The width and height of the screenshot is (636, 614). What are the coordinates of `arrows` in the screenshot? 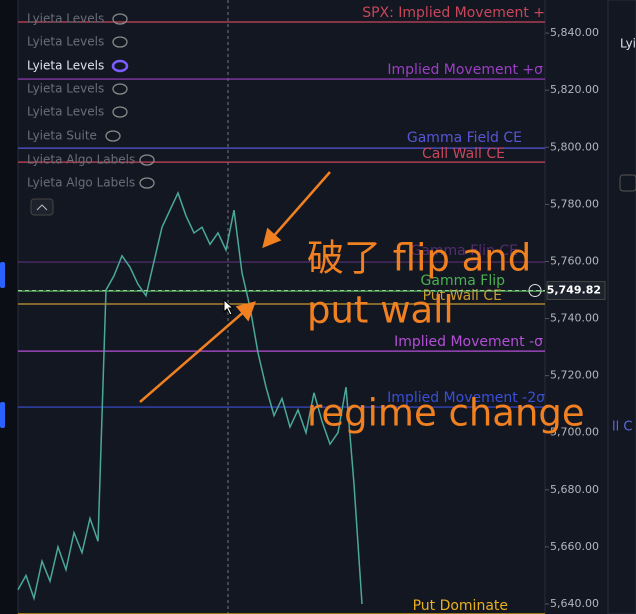 It's located at (235, 287).